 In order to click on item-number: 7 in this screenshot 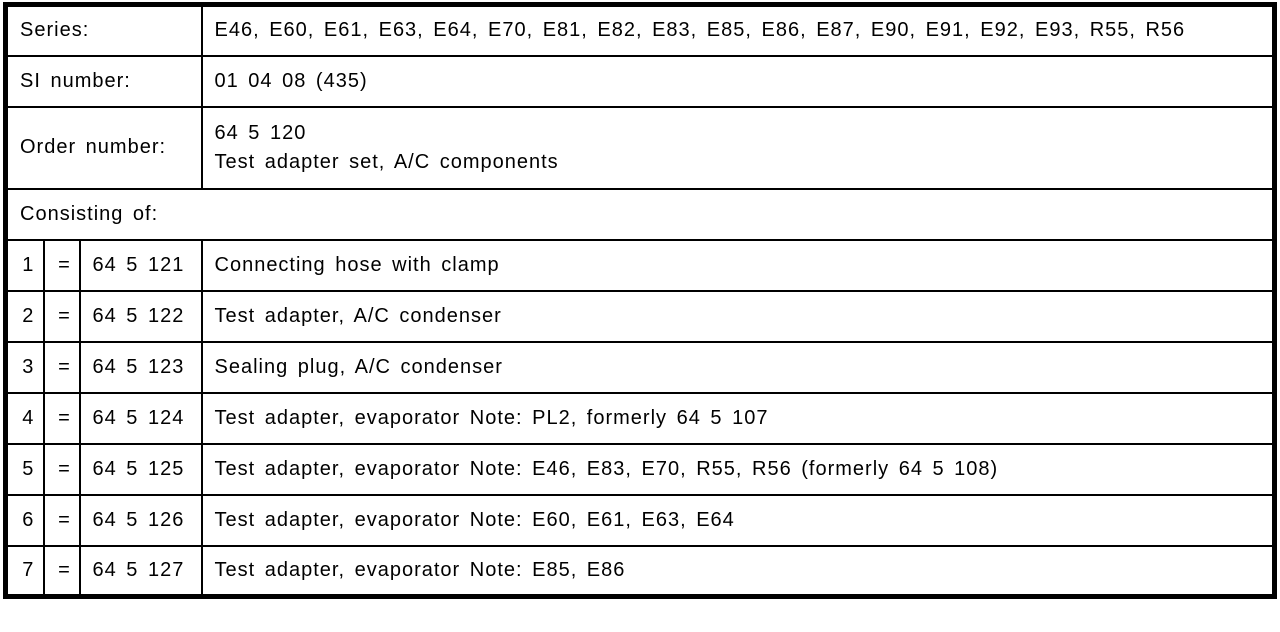, I will do `click(24, 571)`.